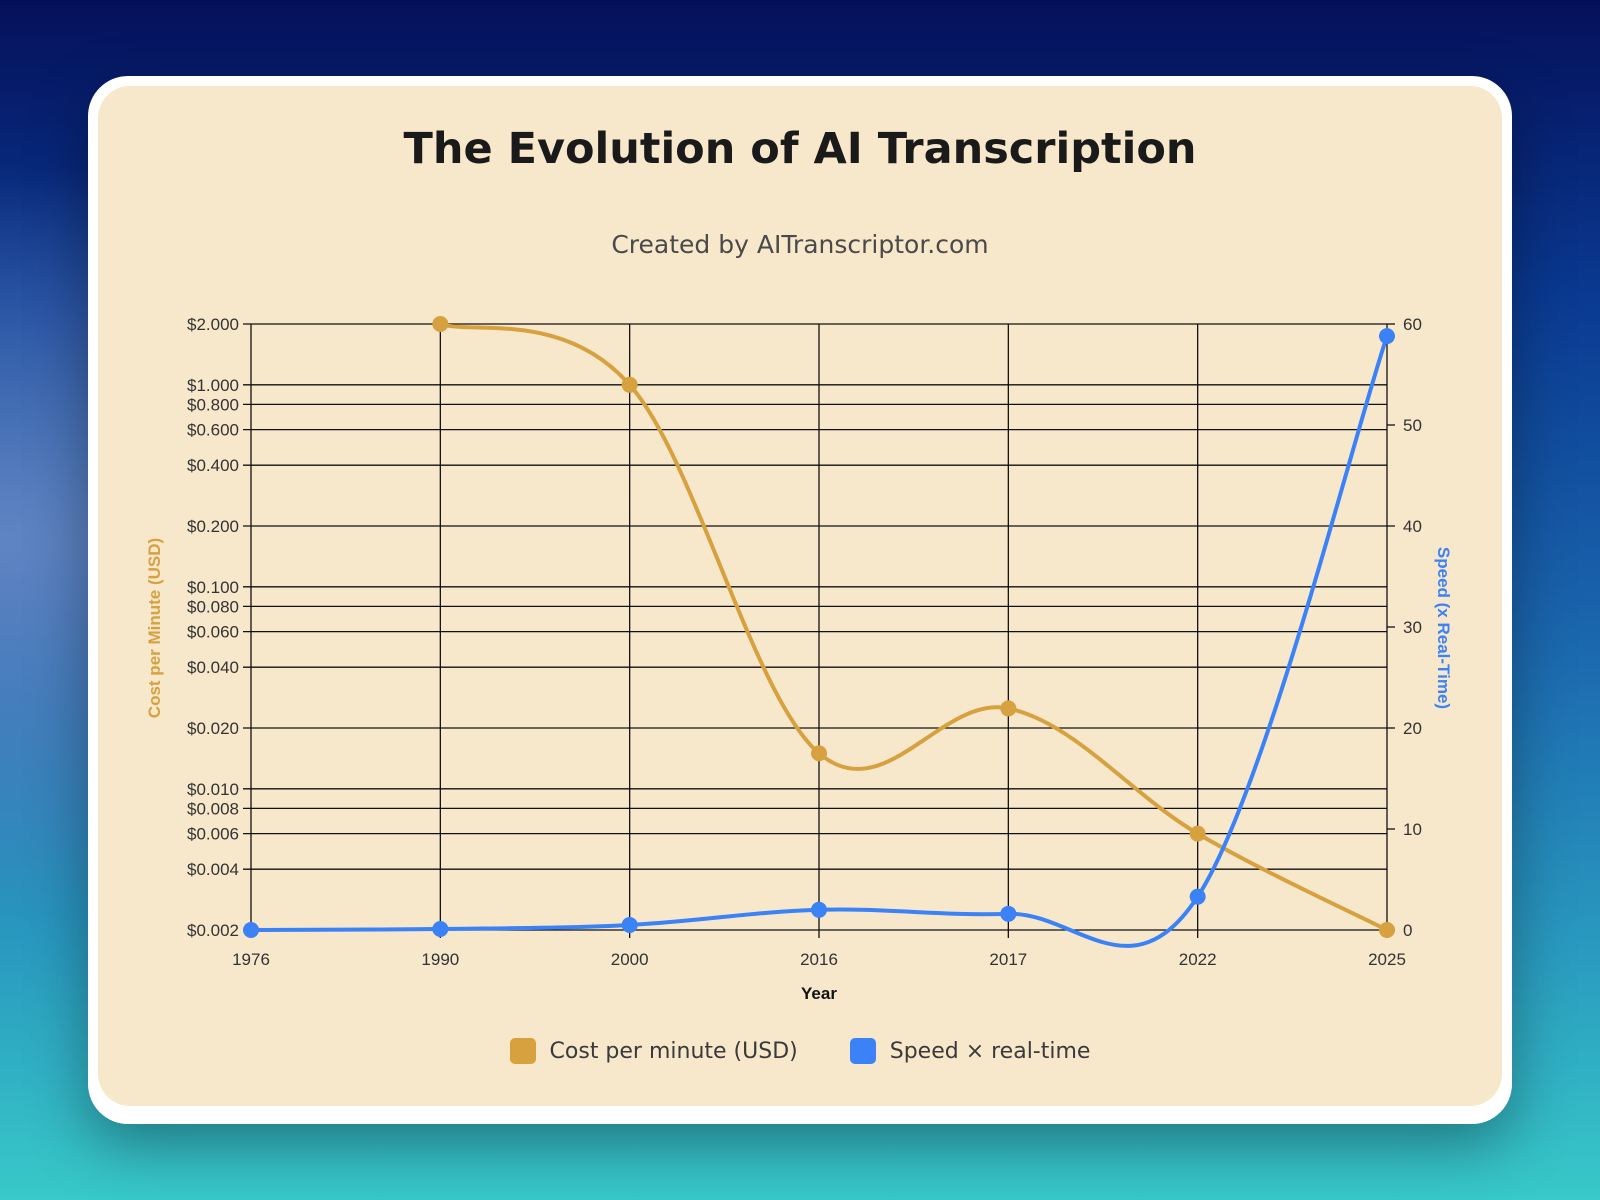 The image size is (1600, 1200). What do you see at coordinates (630, 959) in the screenshot?
I see `x-tick-label: 2000` at bounding box center [630, 959].